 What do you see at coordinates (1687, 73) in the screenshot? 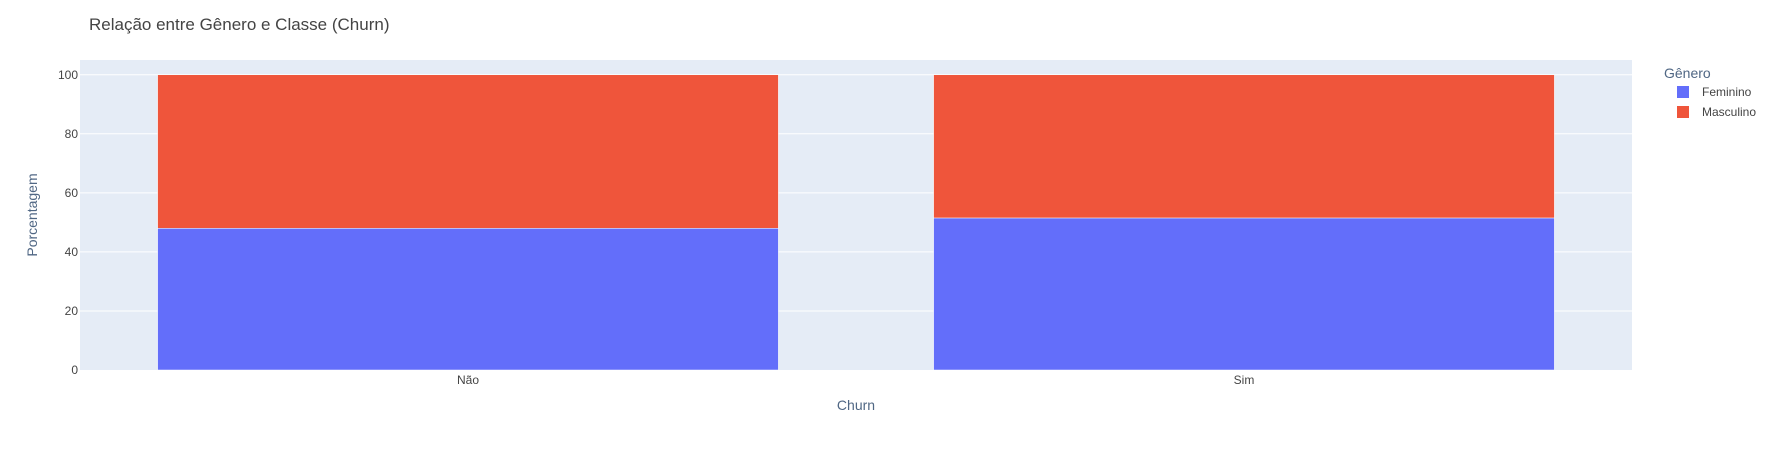
I see `legend-title: Gênero` at bounding box center [1687, 73].